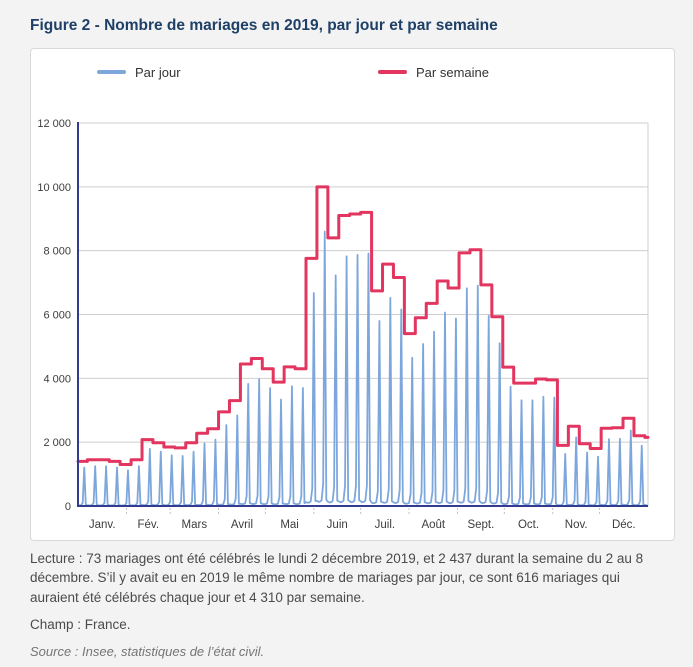 The image size is (693, 667). What do you see at coordinates (57, 379) in the screenshot?
I see `y-tick-label-4000: 4 000` at bounding box center [57, 379].